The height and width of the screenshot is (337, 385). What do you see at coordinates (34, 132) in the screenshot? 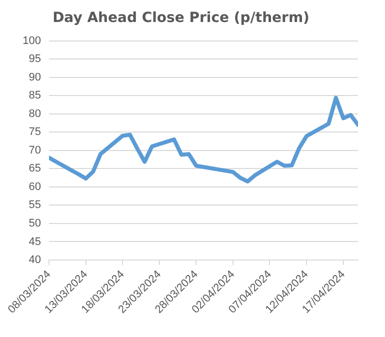
I see `y-tick-label: 75` at bounding box center [34, 132].